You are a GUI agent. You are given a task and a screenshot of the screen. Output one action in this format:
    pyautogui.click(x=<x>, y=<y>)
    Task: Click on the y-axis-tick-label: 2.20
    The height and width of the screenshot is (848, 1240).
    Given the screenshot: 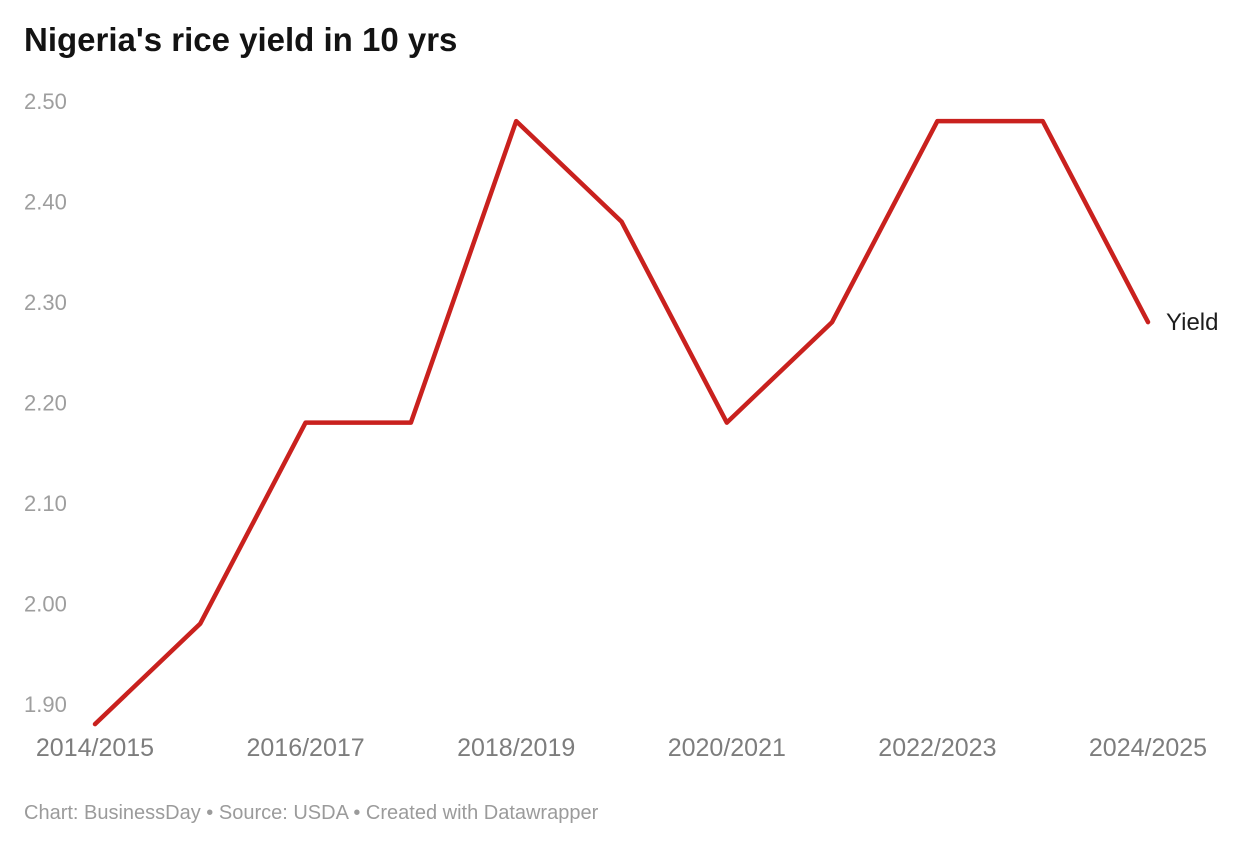 What is the action you would take?
    pyautogui.click(x=45, y=403)
    